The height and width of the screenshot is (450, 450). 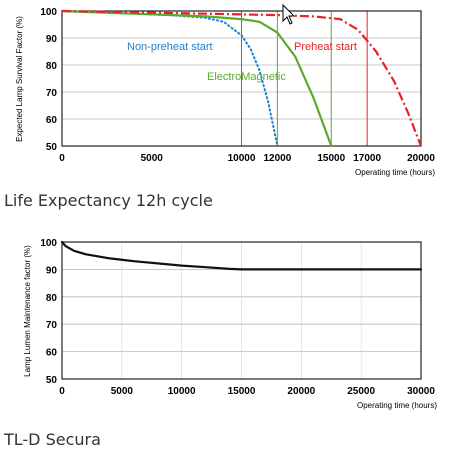 I want to click on chart2-xtick-label: 30000, so click(x=421, y=391).